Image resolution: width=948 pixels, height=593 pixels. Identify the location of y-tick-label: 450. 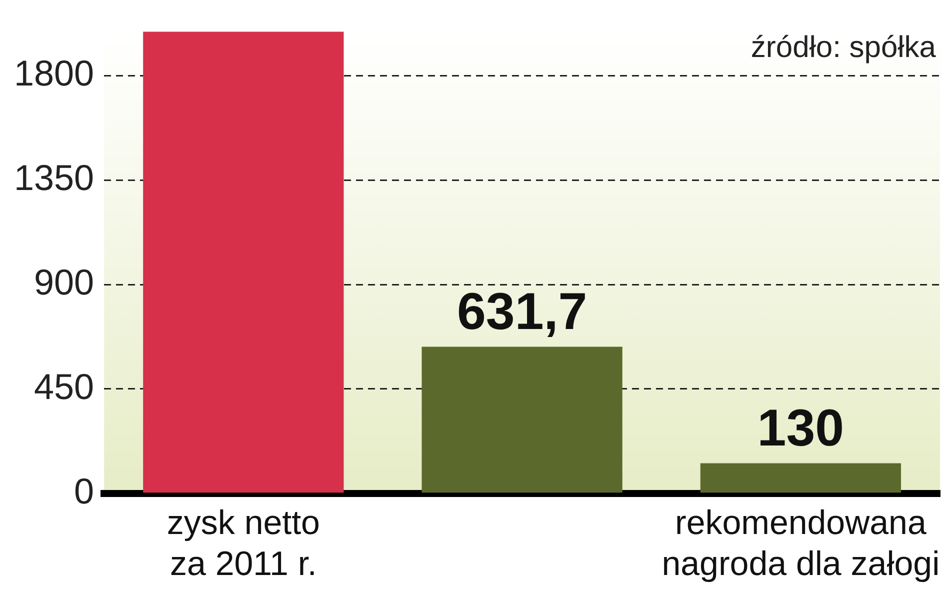
(64, 386).